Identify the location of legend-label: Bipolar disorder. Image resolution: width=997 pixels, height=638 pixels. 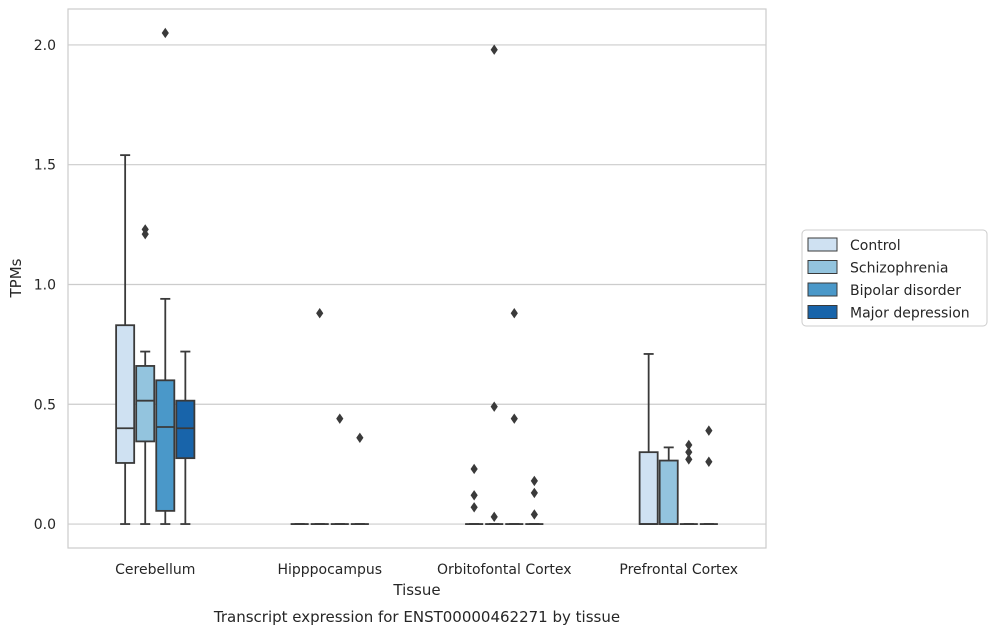
(905, 291).